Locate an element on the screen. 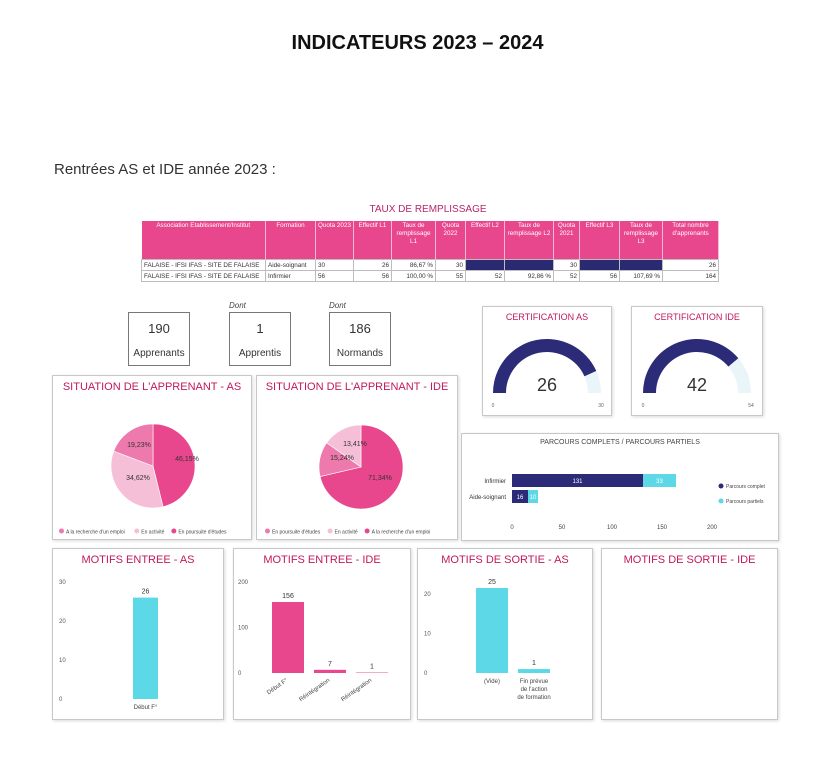  table-title: TAUX DE REMPLISSAGE is located at coordinates (428, 209).